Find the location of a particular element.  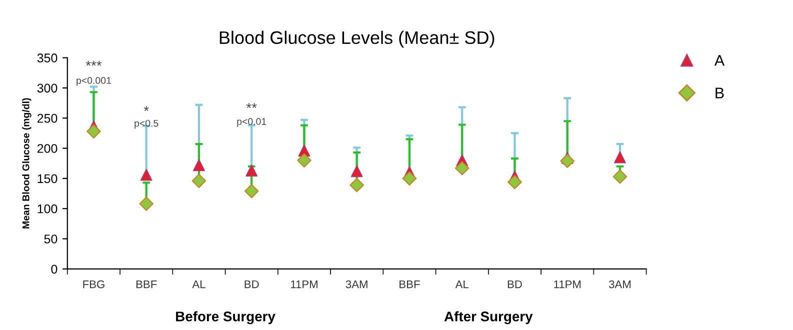

y-tick-label: 300 is located at coordinates (47, 88).